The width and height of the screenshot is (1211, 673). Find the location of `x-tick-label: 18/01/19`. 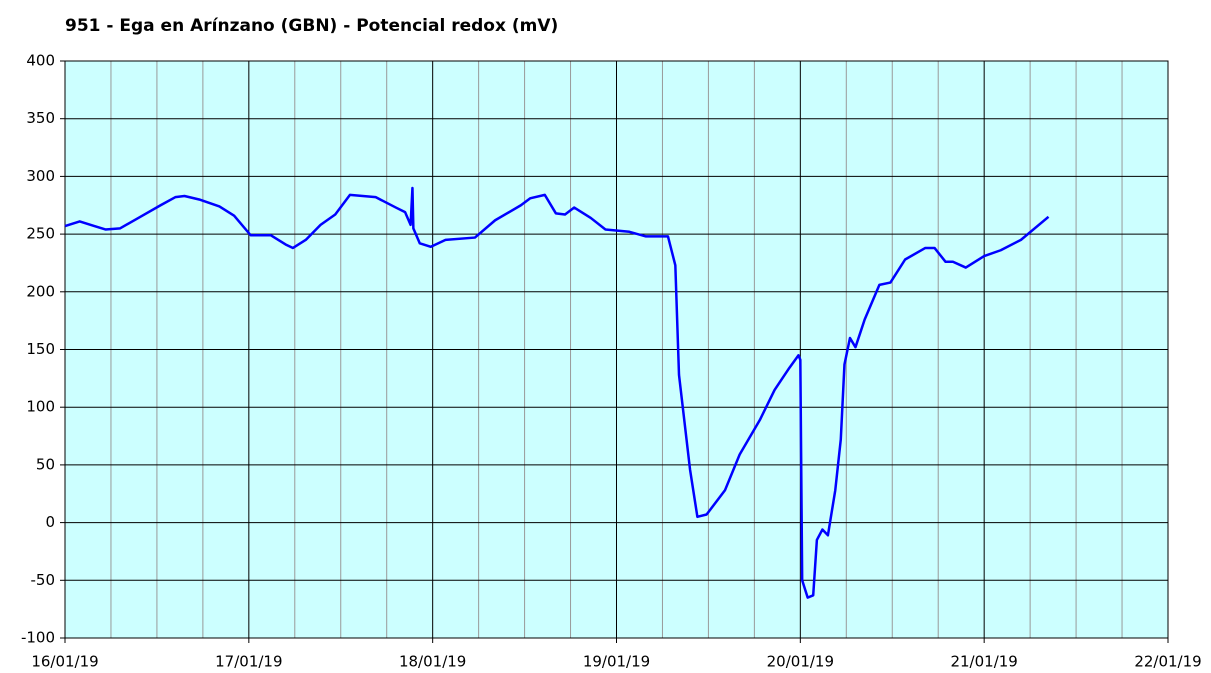

x-tick-label: 18/01/19 is located at coordinates (432, 662).